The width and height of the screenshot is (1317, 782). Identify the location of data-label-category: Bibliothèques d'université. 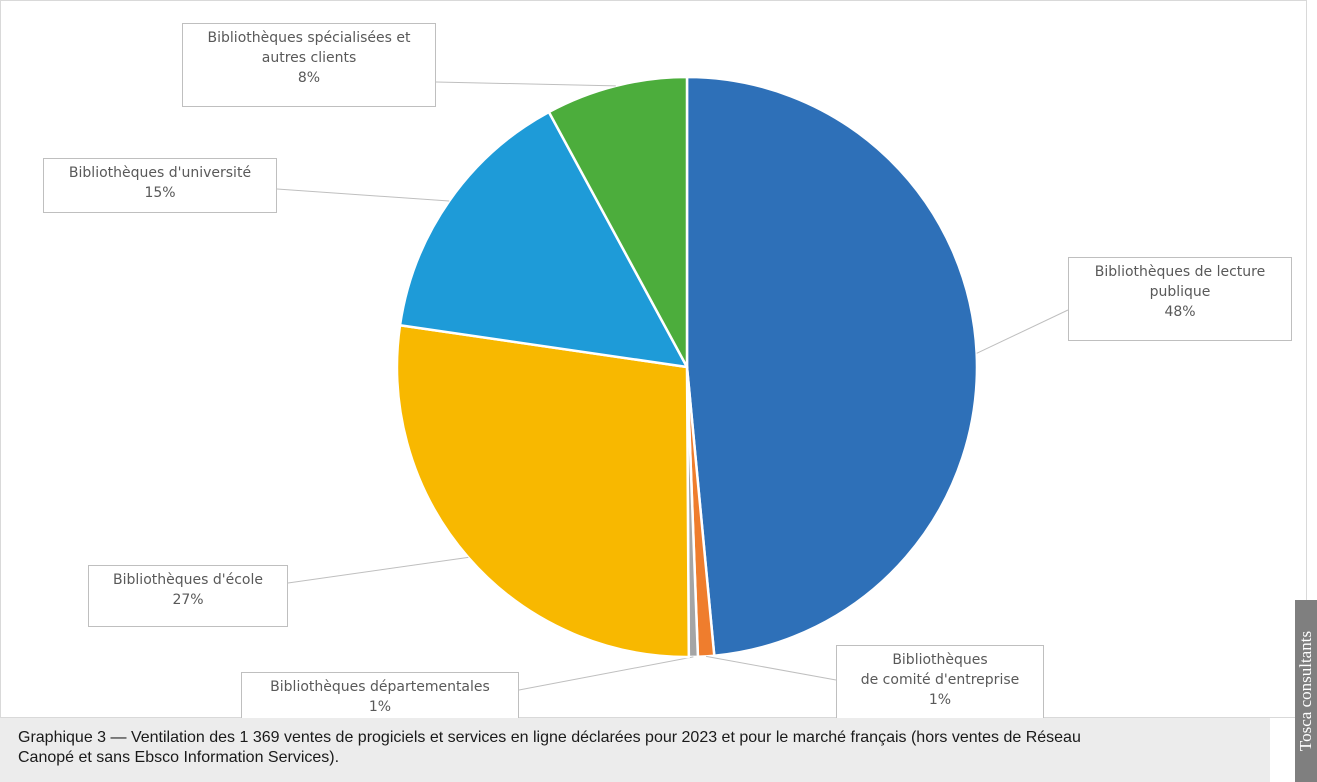
(160, 173).